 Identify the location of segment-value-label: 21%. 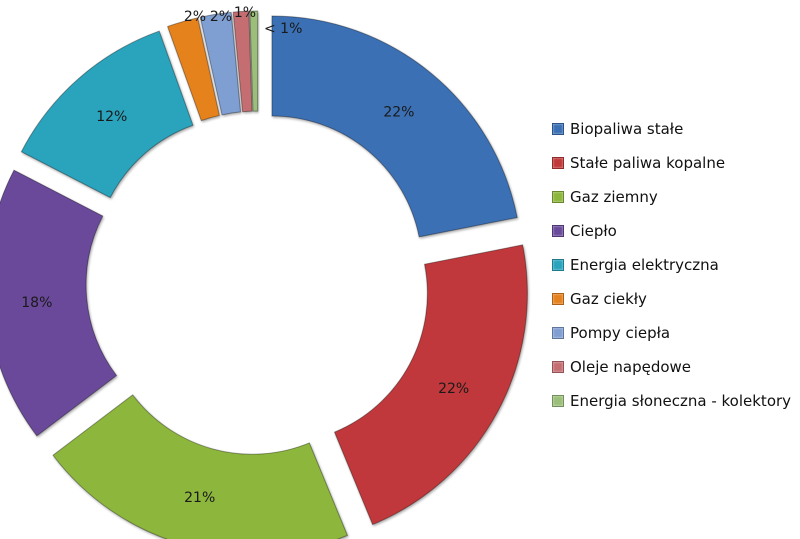
(199, 498).